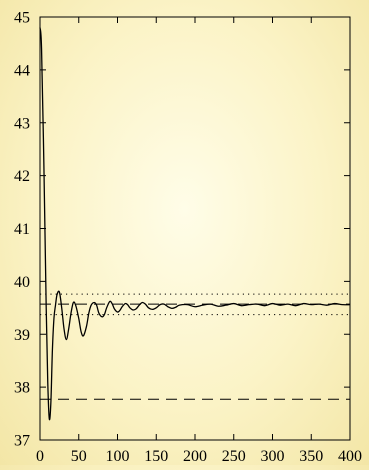  I want to click on x-tick-label: 100, so click(118, 456).